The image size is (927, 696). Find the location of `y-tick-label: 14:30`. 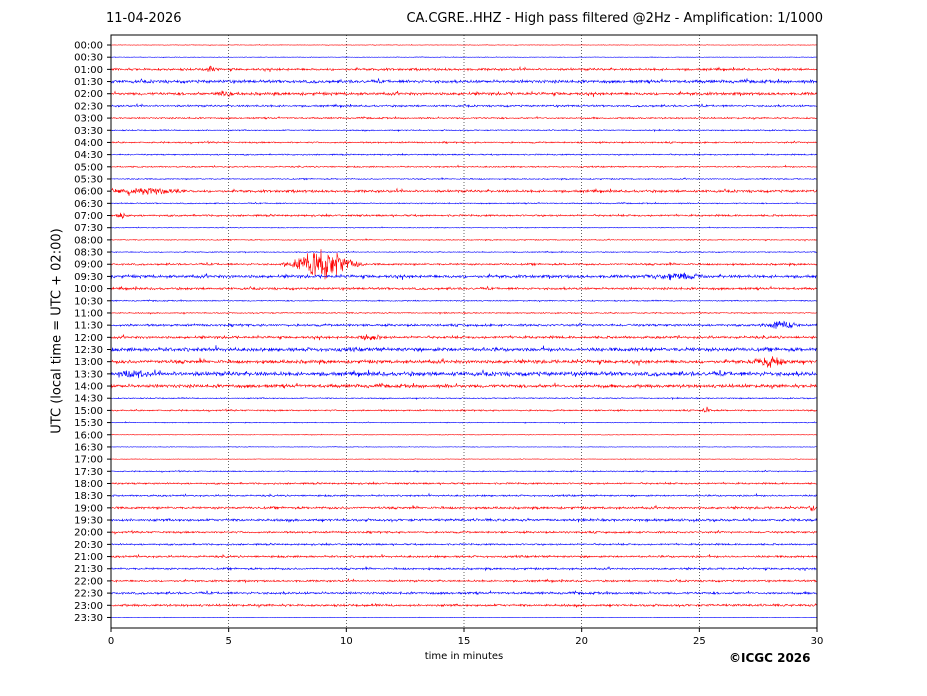

y-tick-label: 14:30 is located at coordinates (88, 399).